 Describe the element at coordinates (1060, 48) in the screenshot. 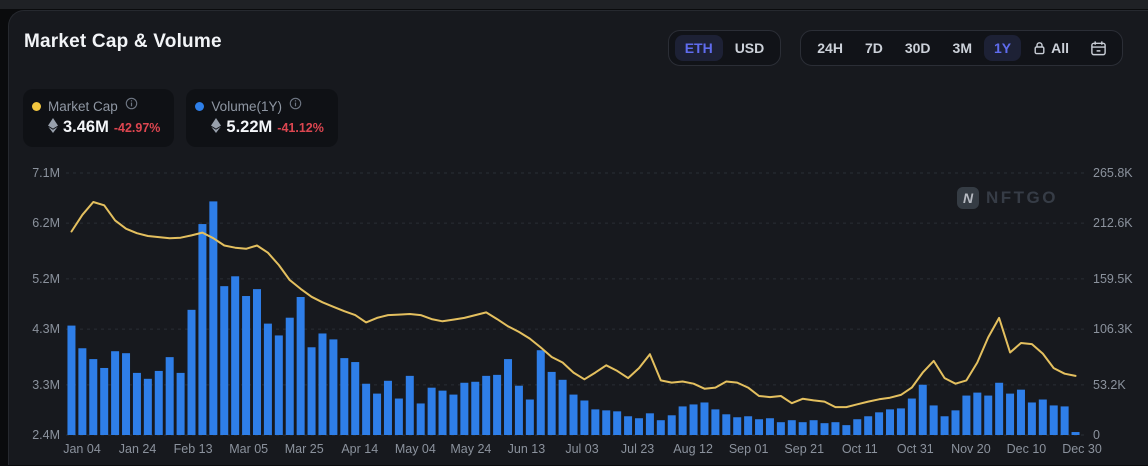

I see `range-all-label: All` at that location.